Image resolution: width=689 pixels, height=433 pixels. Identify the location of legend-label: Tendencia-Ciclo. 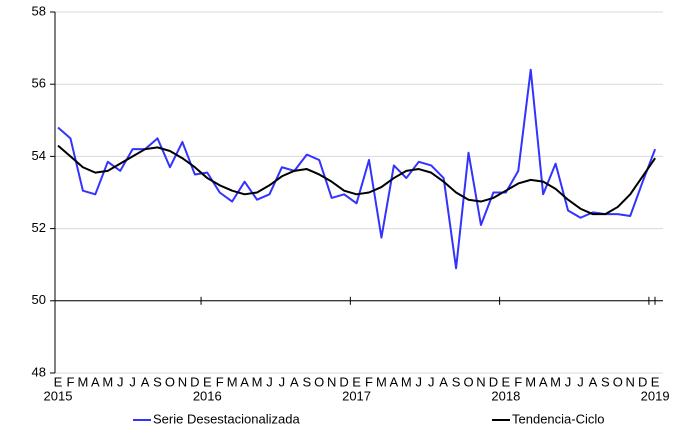
(558, 418).